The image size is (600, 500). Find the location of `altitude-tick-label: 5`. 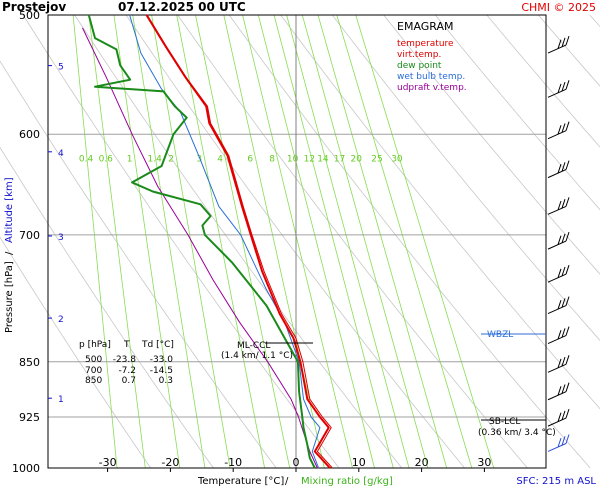

altitude-tick-label: 5 is located at coordinates (61, 68).